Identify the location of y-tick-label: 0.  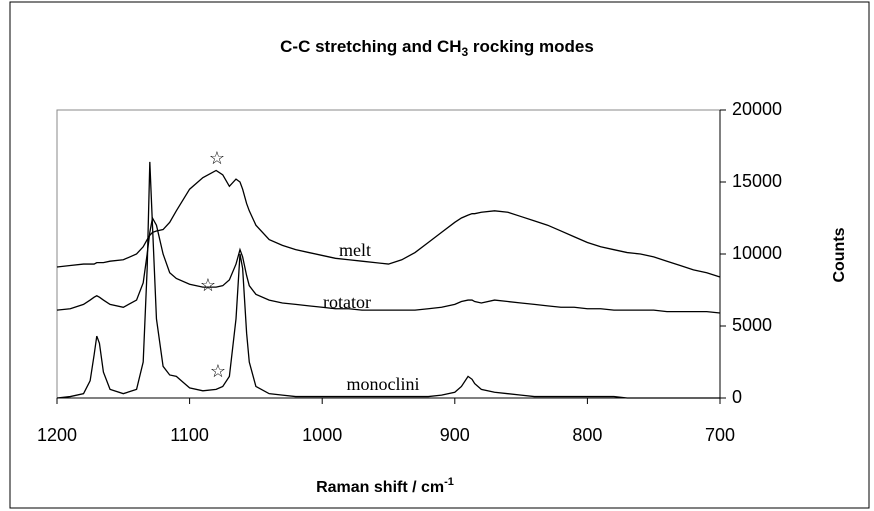
(737, 397).